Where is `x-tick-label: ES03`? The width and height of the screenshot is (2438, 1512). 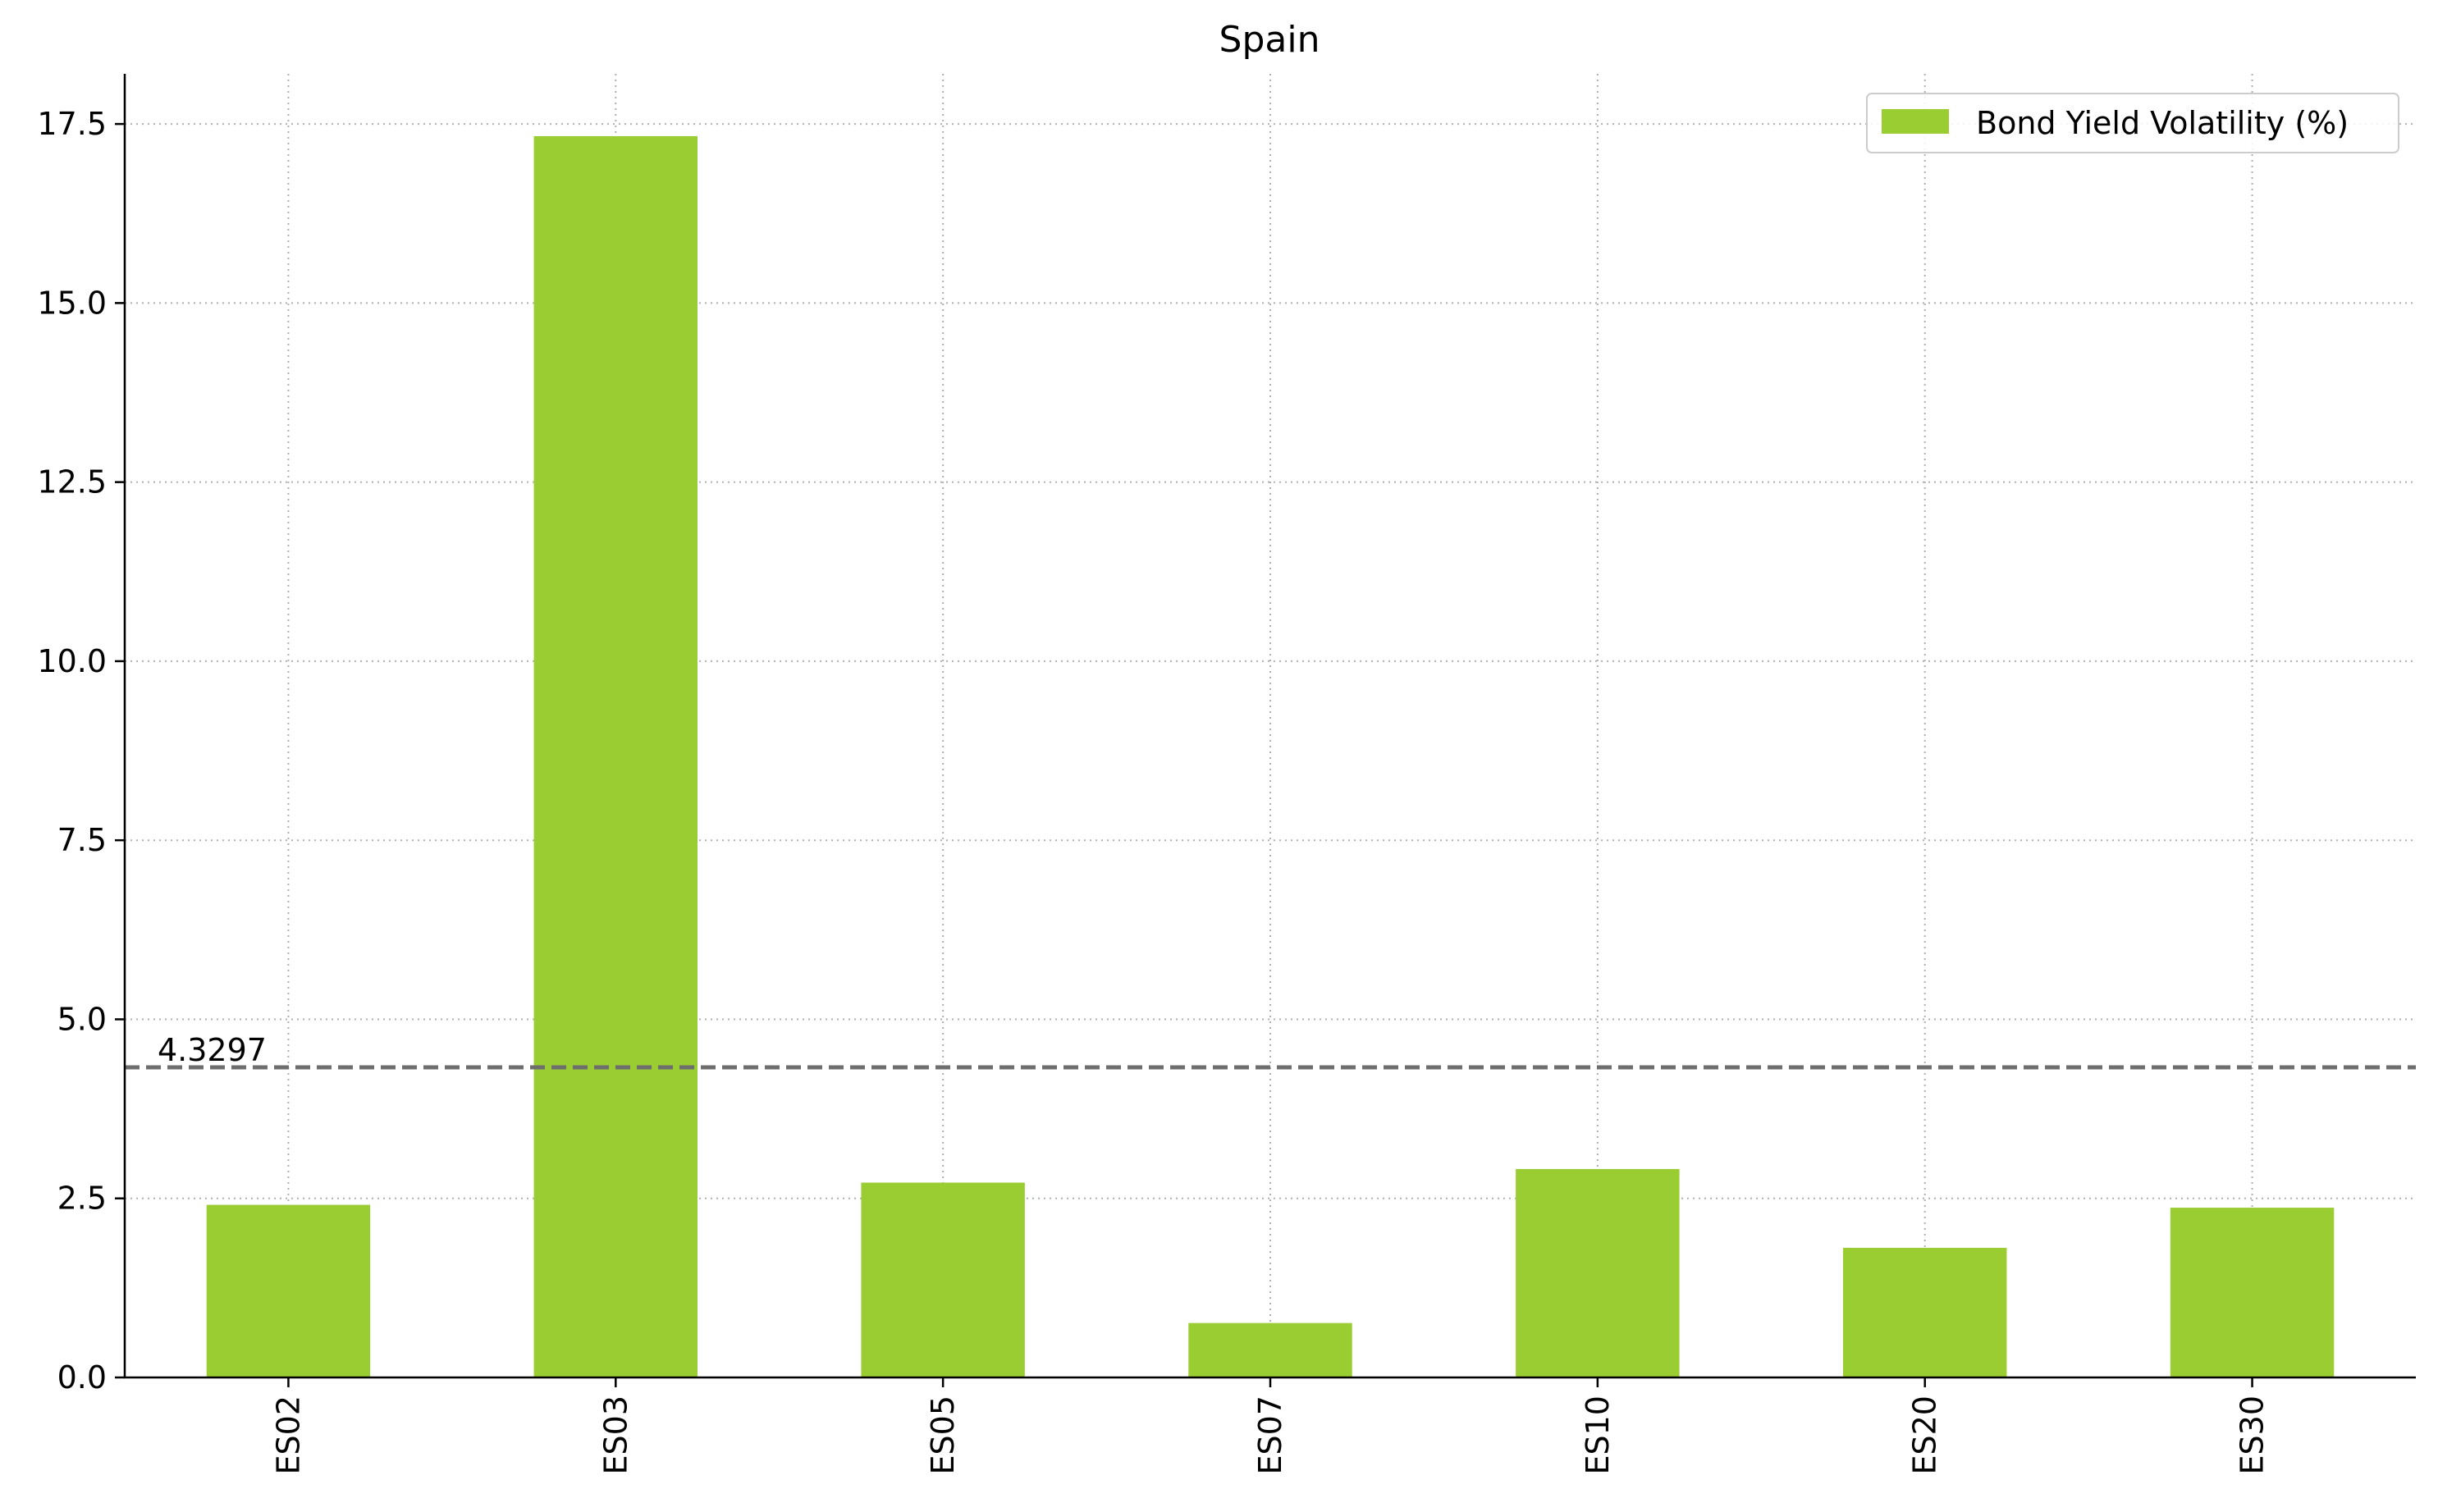
x-tick-label: ES03 is located at coordinates (615, 1435).